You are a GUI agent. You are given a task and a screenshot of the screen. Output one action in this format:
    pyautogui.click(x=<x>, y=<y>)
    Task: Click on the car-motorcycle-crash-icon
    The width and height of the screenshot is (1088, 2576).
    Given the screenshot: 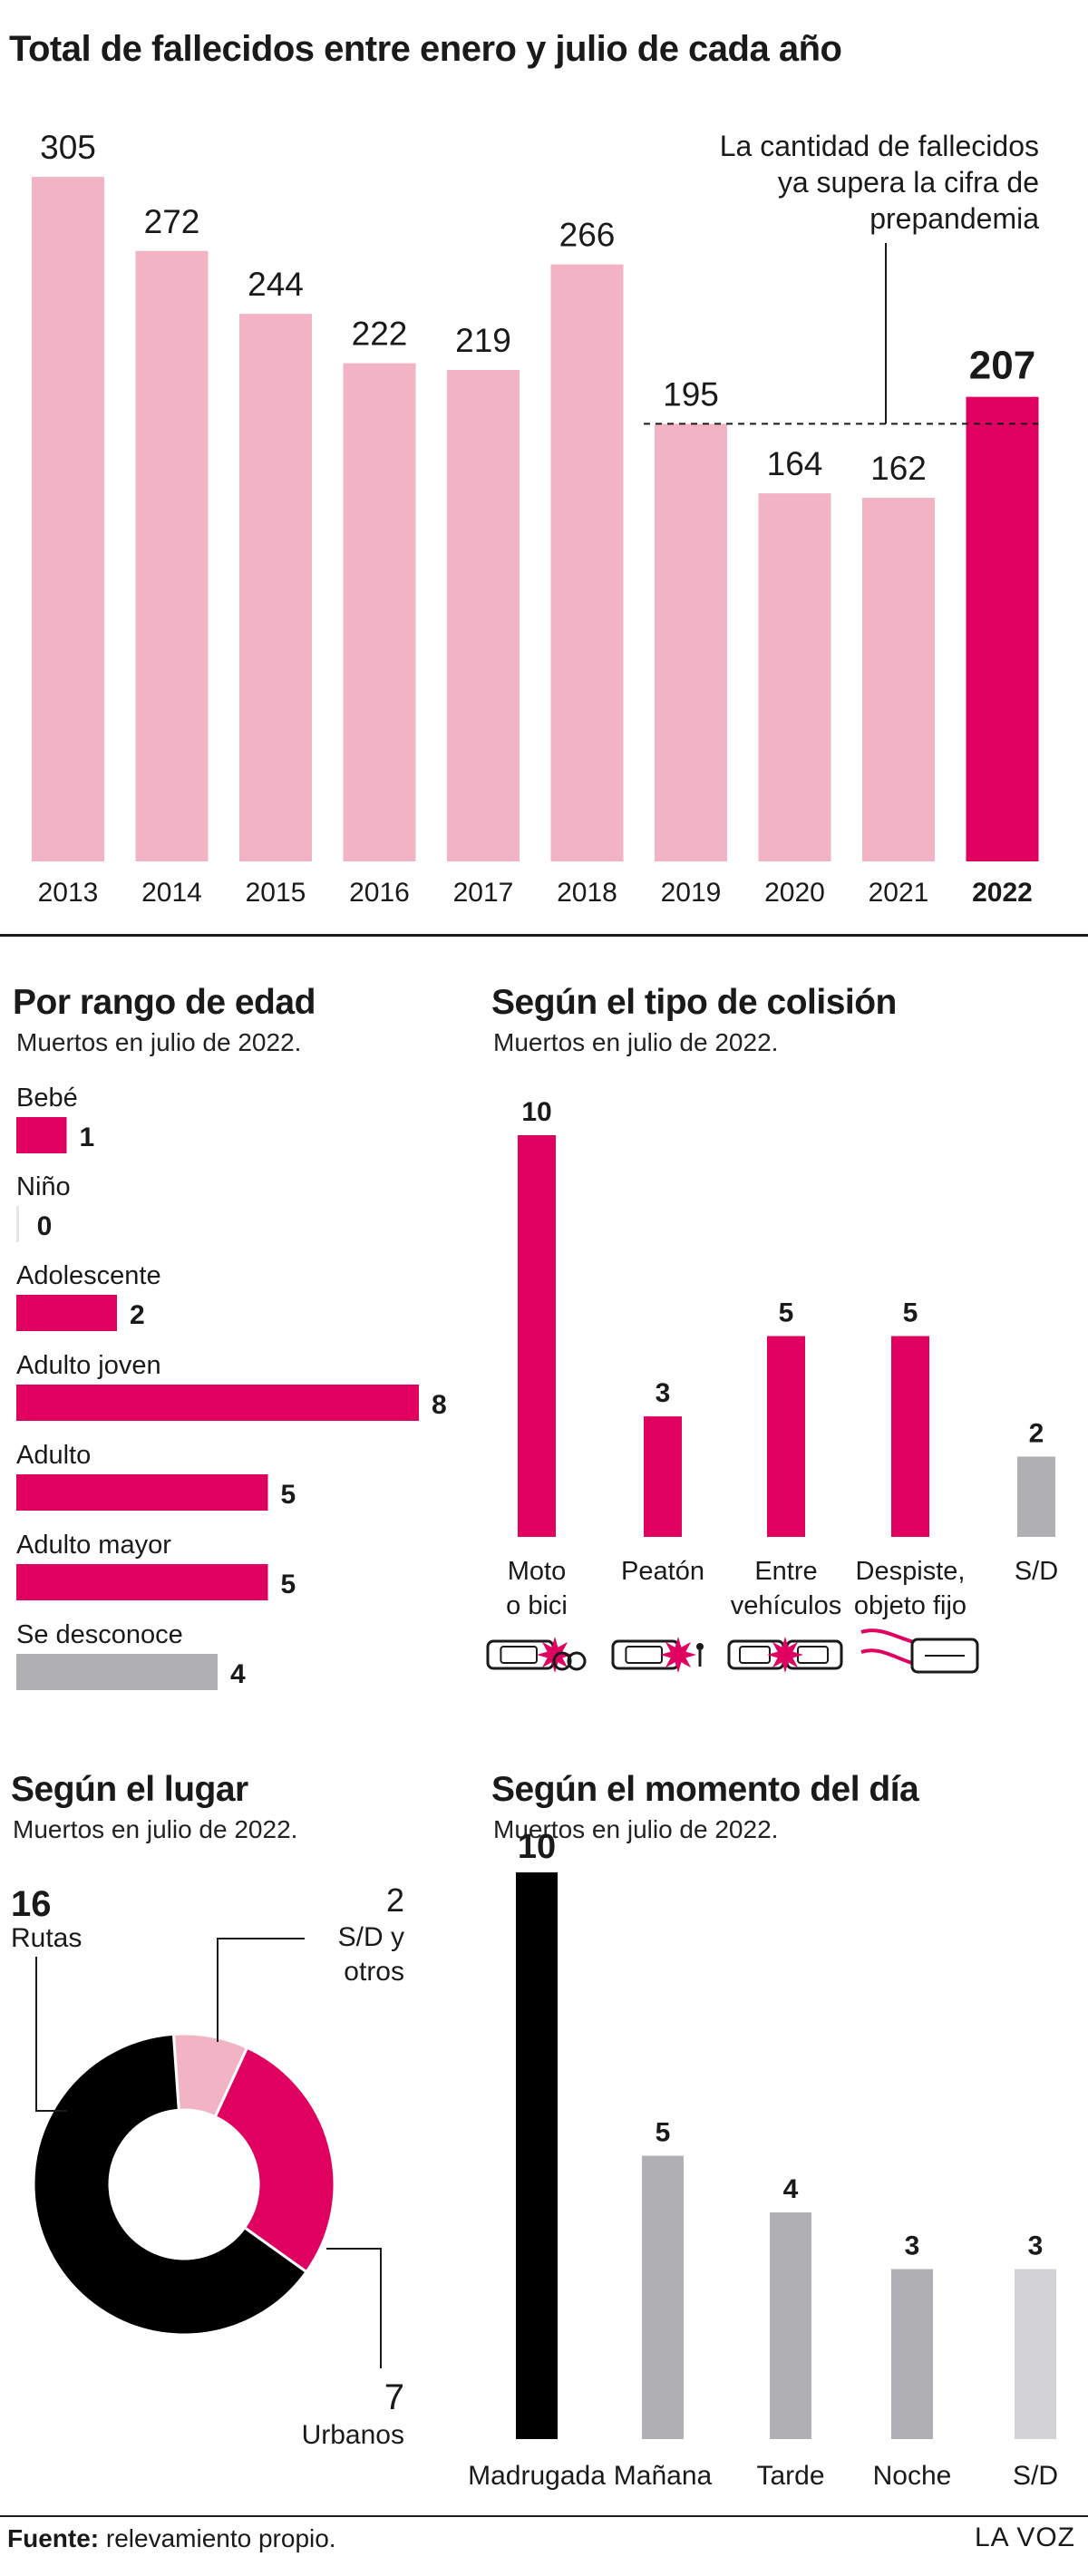 What is the action you would take?
    pyautogui.click(x=536, y=1655)
    